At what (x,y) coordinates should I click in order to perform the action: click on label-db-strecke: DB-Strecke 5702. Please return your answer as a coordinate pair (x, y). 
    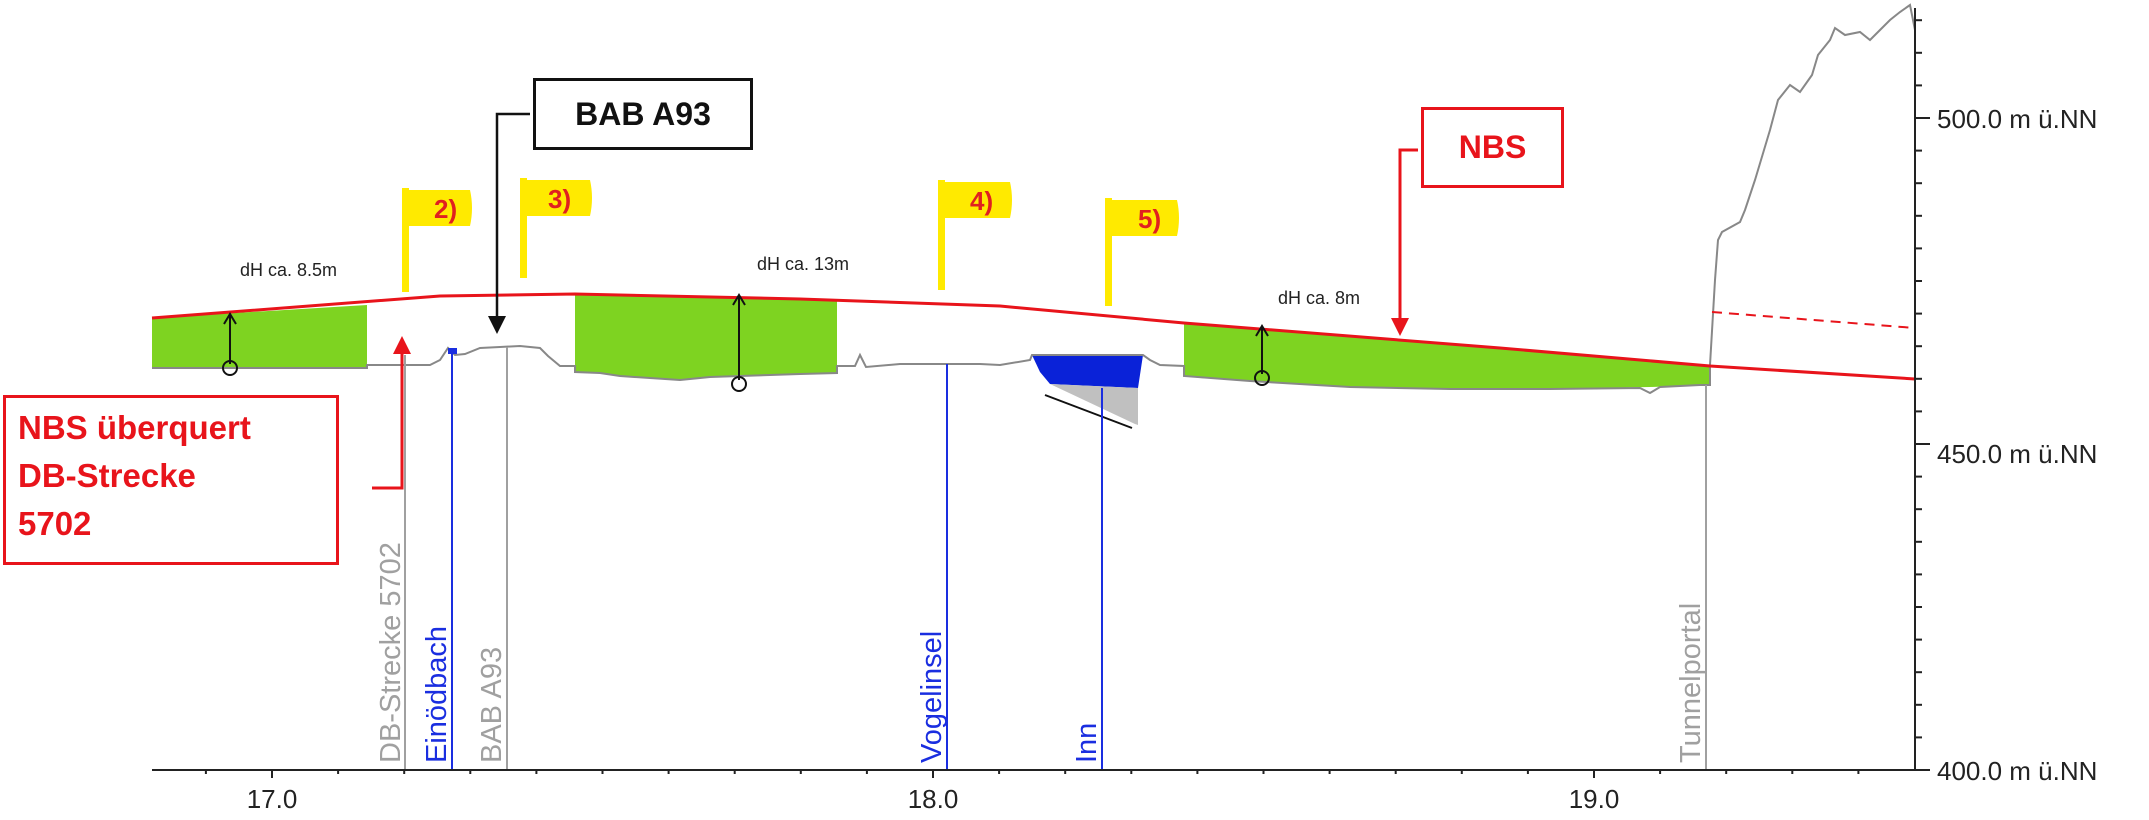
    Looking at the image, I should click on (391, 652).